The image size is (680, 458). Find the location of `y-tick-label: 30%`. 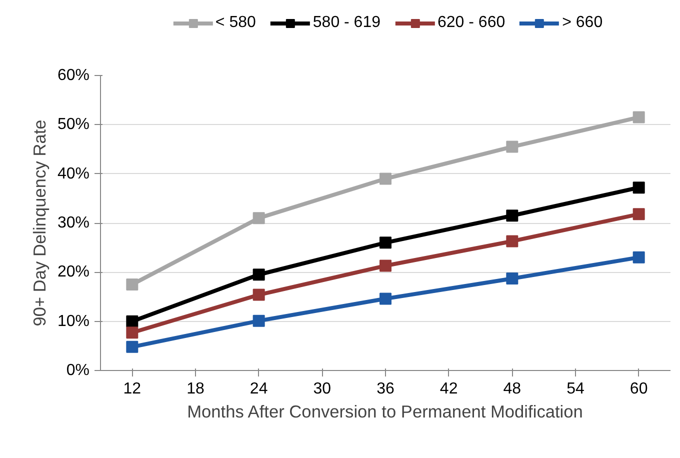

y-tick-label: 30% is located at coordinates (73, 223).